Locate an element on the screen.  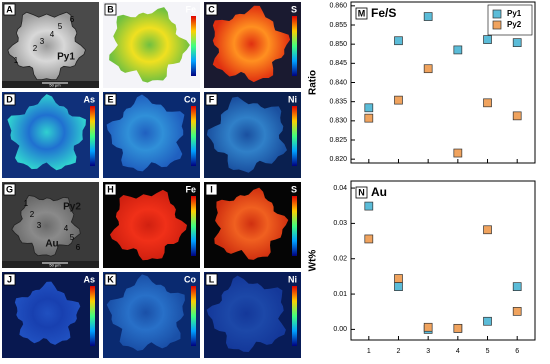
element-label: As is located at coordinates (89, 279).